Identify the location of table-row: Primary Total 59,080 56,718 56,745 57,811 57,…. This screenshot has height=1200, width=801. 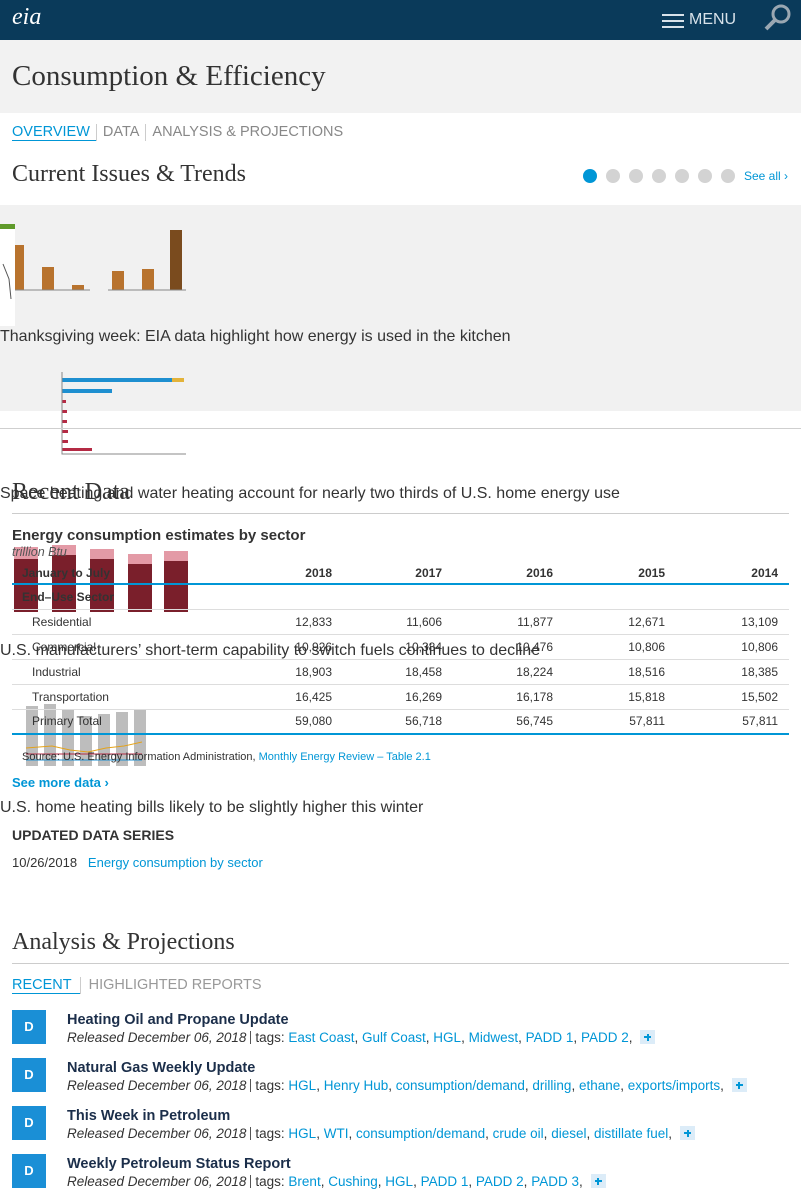
(400, 721).